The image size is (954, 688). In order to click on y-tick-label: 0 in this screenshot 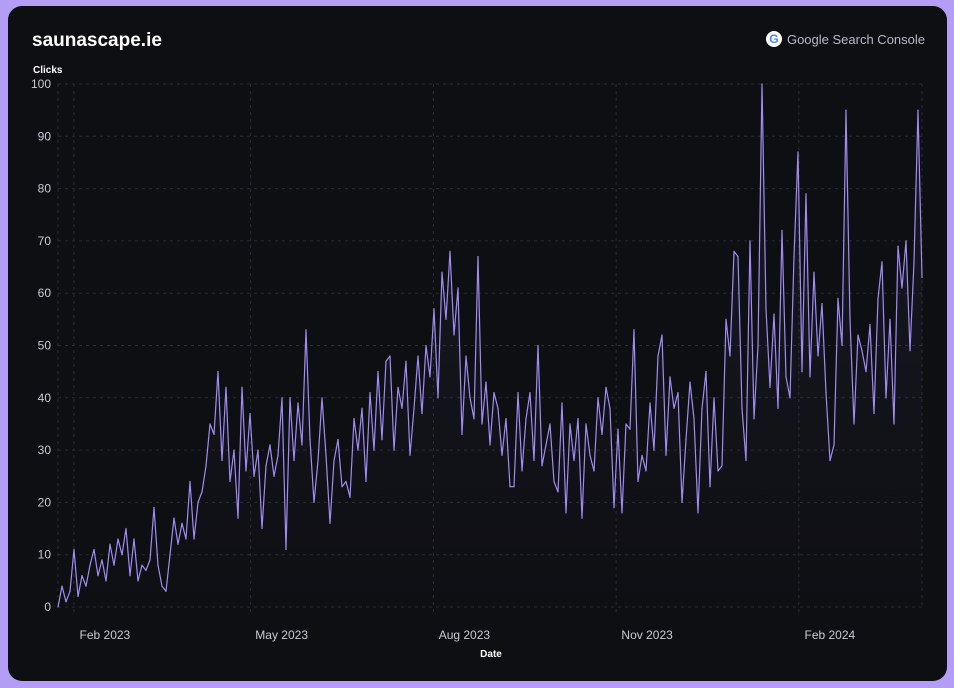, I will do `click(47, 607)`.